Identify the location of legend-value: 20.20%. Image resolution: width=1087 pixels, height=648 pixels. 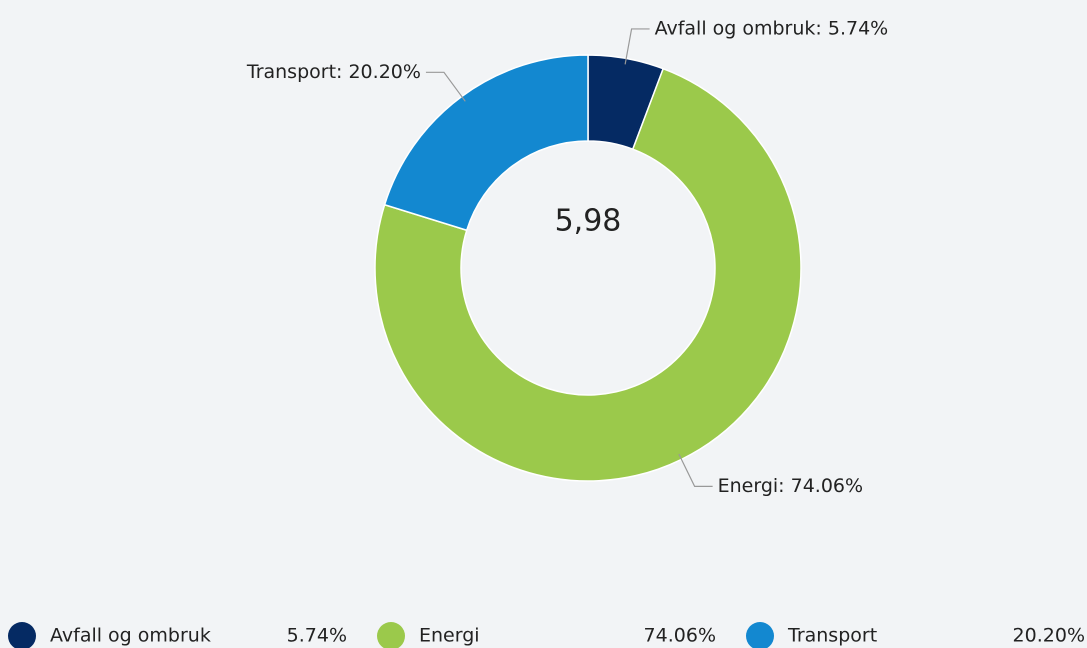
(1049, 636).